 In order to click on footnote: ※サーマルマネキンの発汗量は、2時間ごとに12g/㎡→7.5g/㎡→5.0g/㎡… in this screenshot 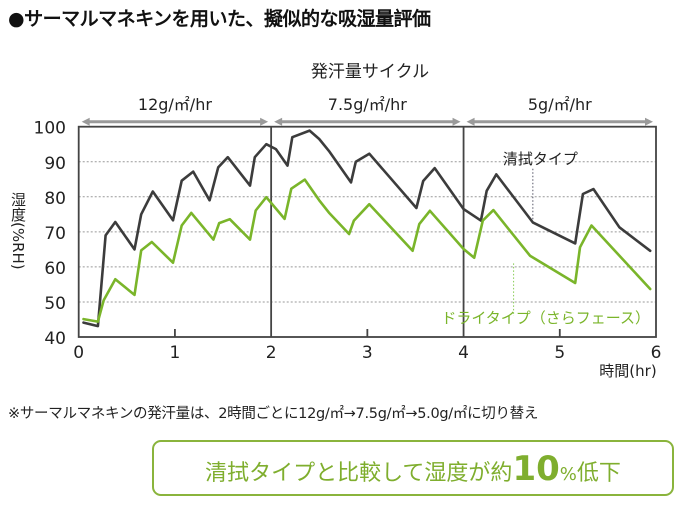, I will do `click(273, 414)`.